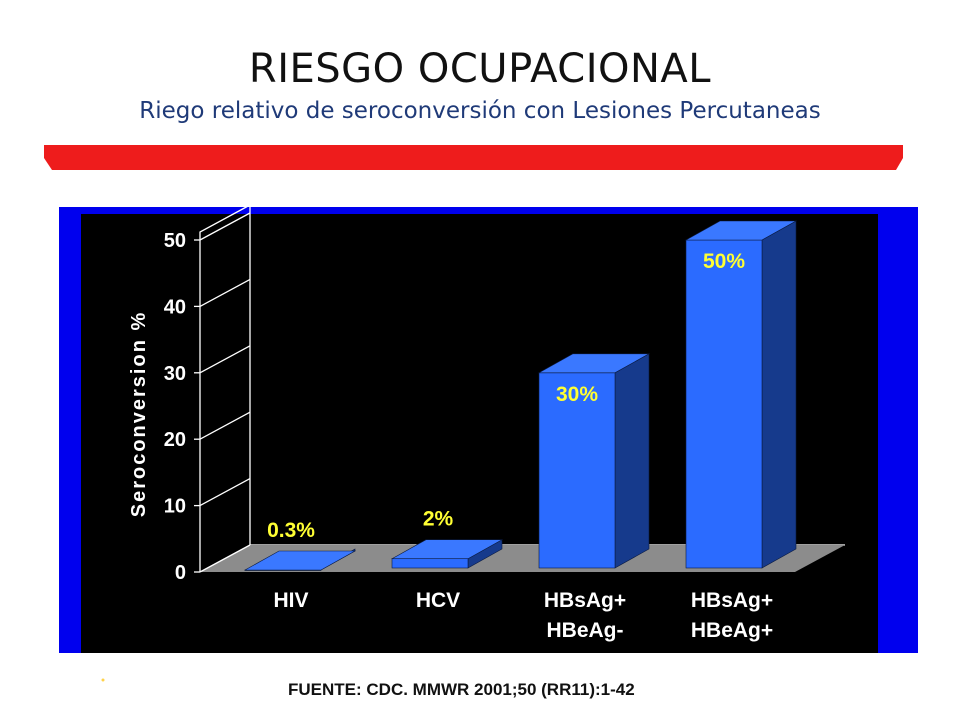  What do you see at coordinates (585, 615) in the screenshot?
I see `category-label: HBsAg+ HBeAg-` at bounding box center [585, 615].